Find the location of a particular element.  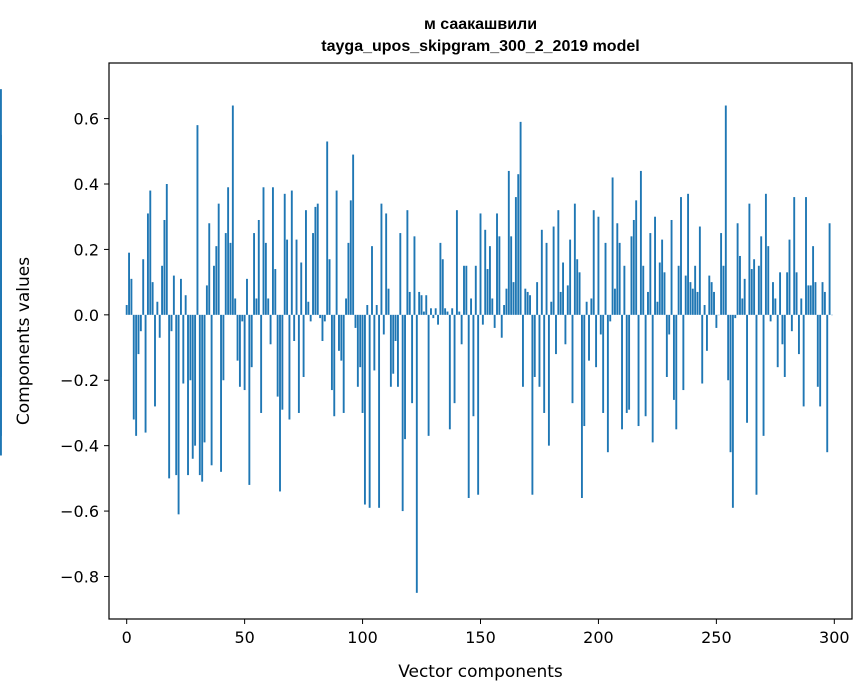

x-tick-label: 300 is located at coordinates (834, 637).